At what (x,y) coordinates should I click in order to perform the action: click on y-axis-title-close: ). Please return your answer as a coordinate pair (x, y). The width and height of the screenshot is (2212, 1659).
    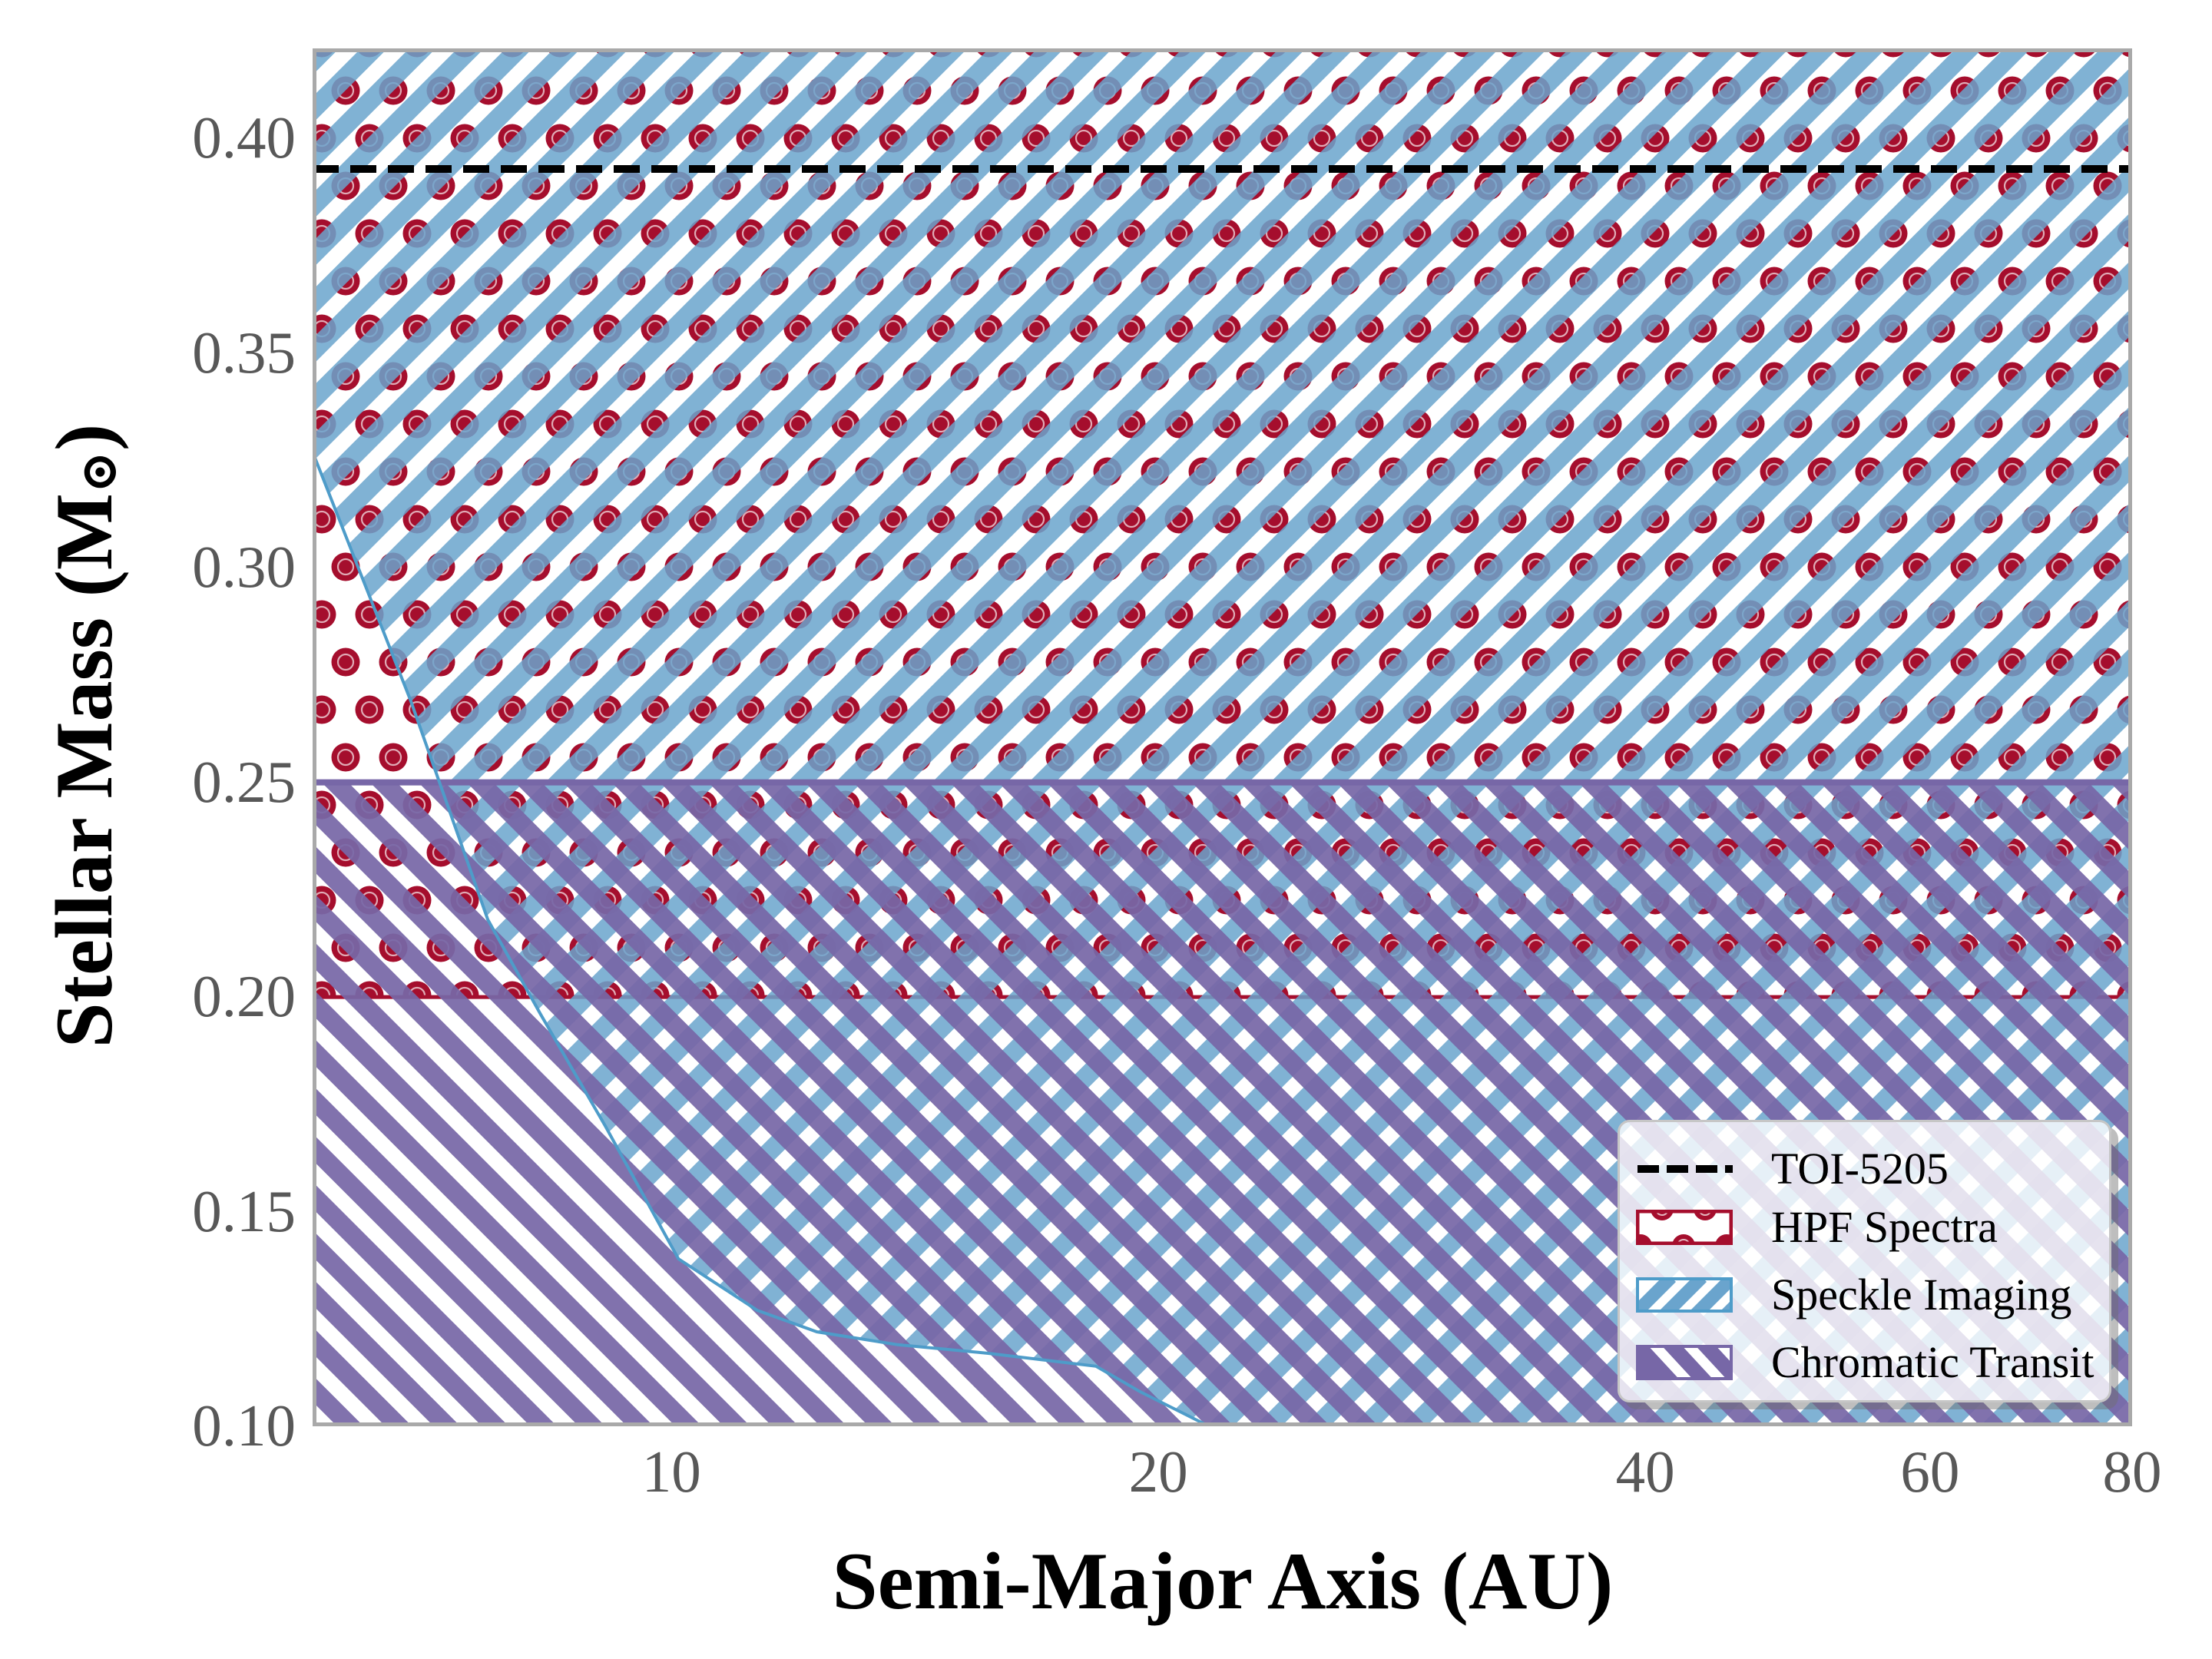
    Looking at the image, I should click on (84, 437).